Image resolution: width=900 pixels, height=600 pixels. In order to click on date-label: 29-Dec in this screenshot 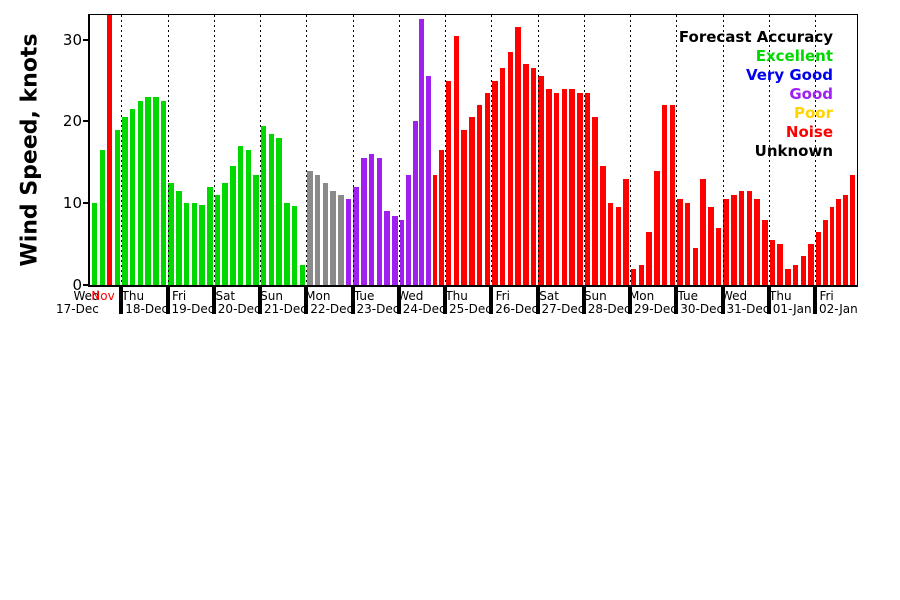, I will do `click(655, 309)`.